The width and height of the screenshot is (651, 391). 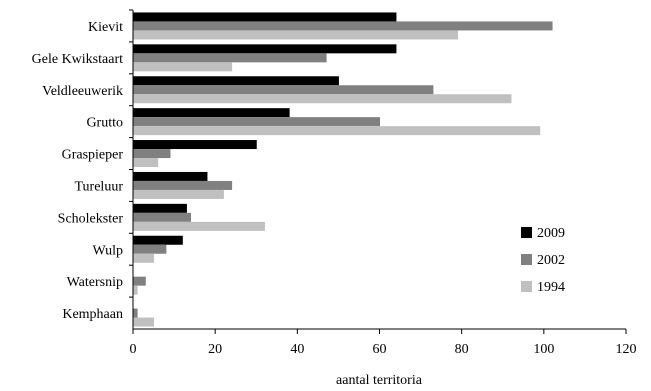 I want to click on bar-2002-wulp, so click(x=150, y=249).